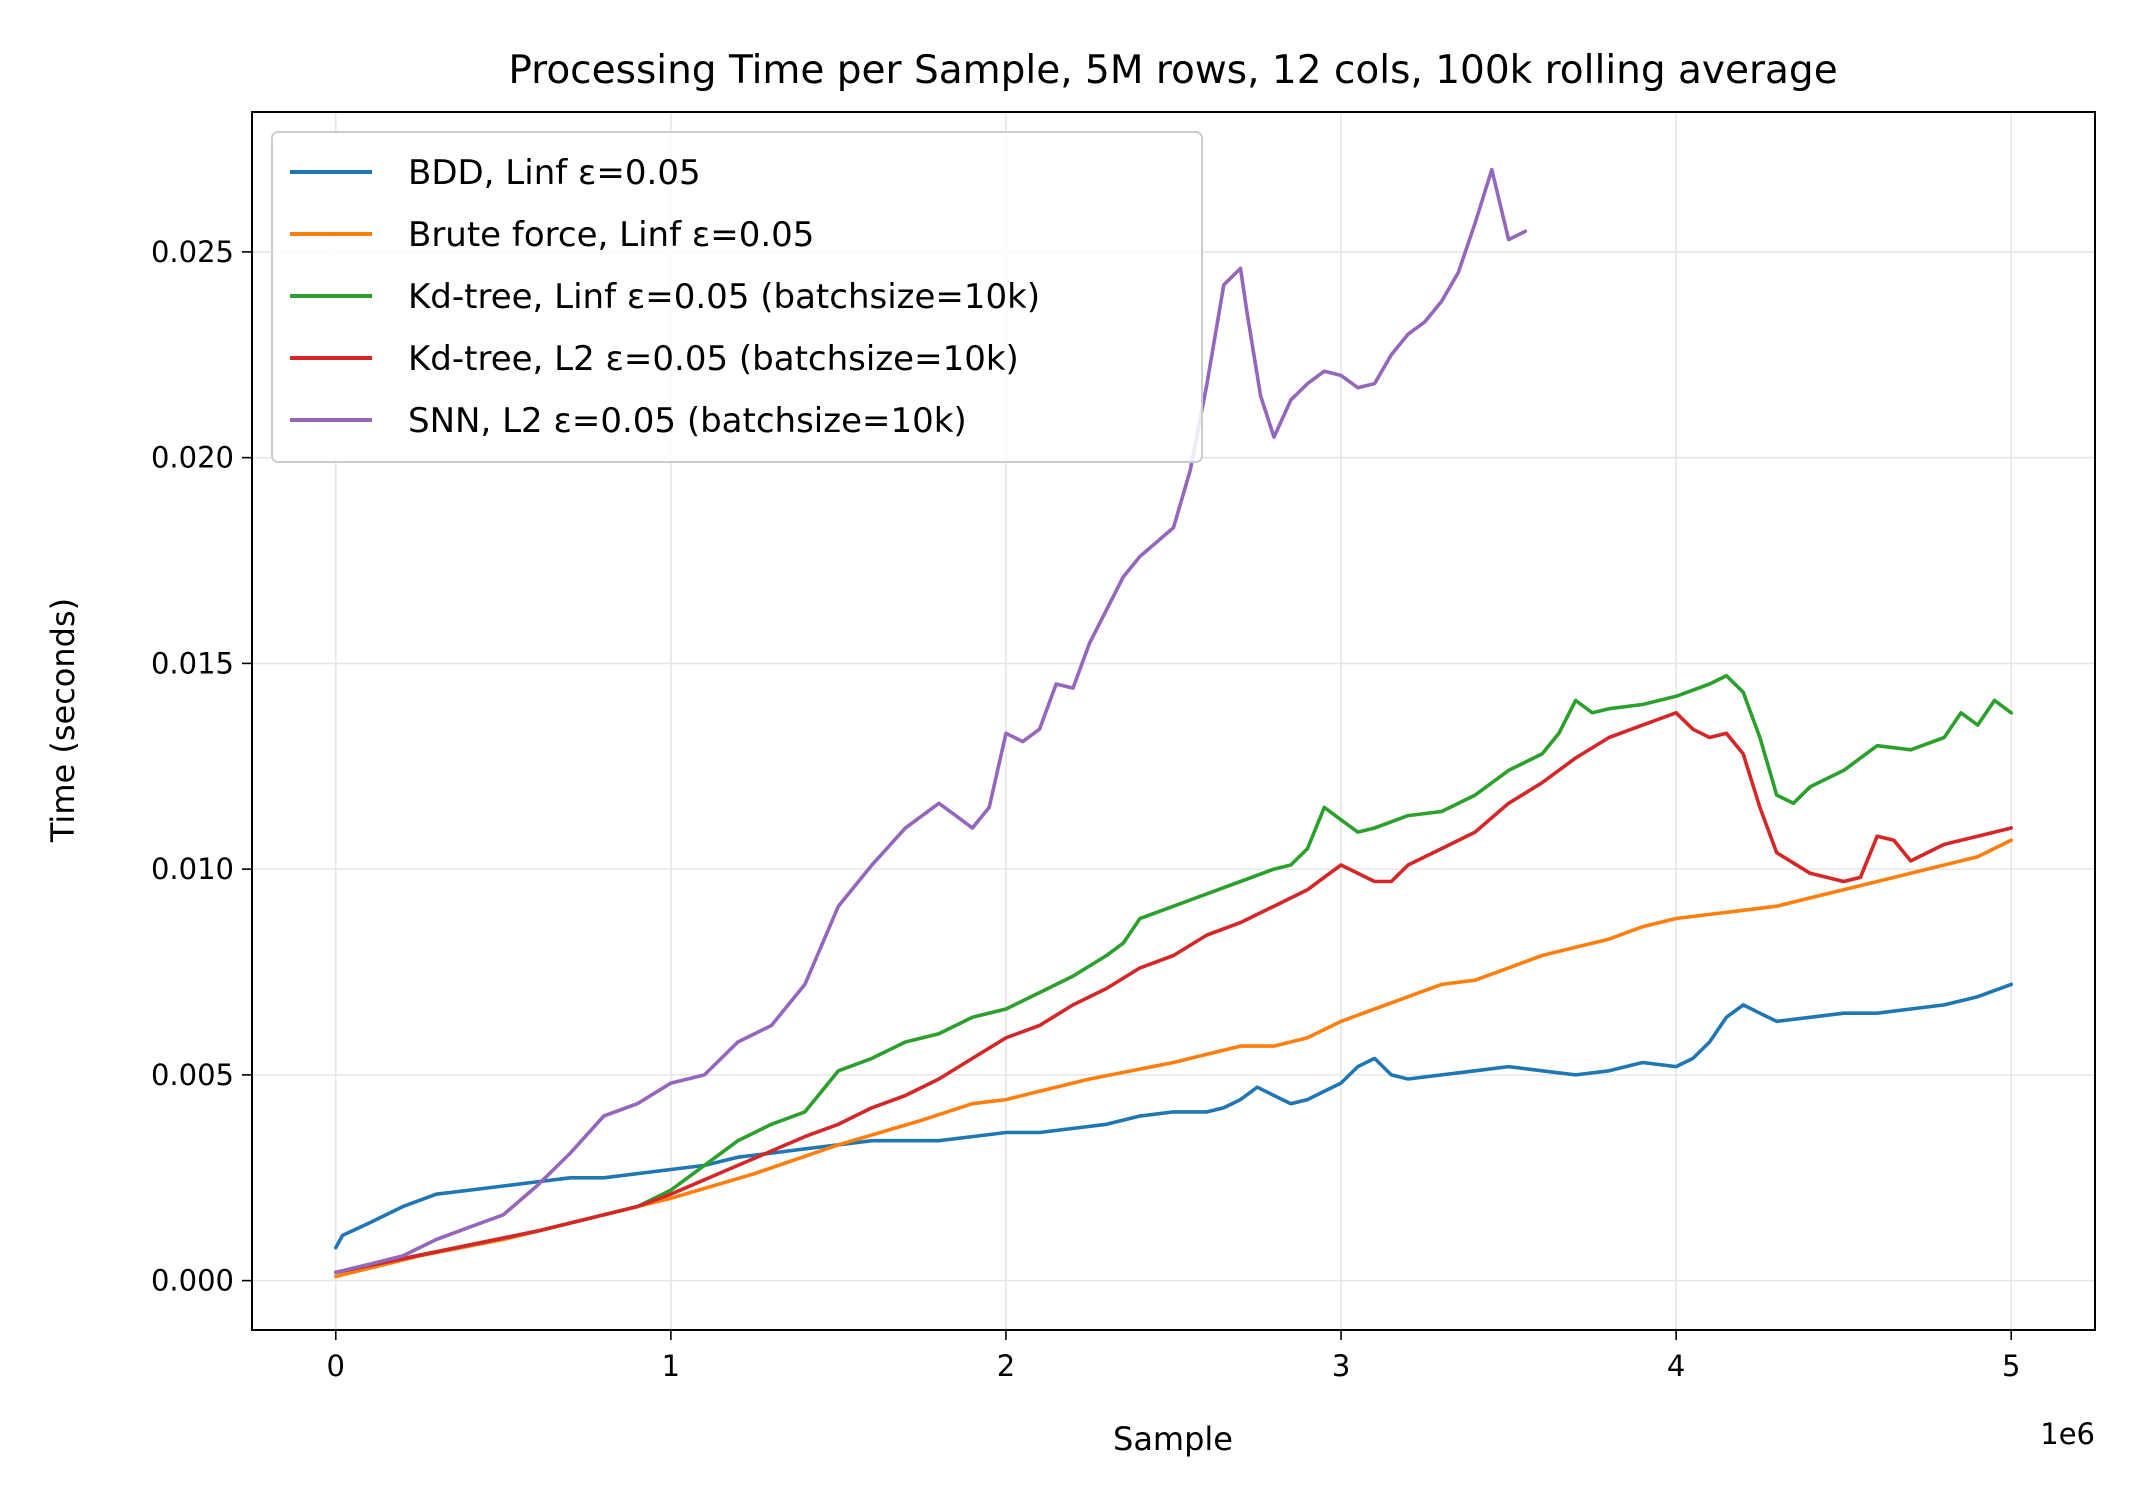 This screenshot has height=1500, width=2130. I want to click on y-tick-label: 0.010, so click(192, 869).